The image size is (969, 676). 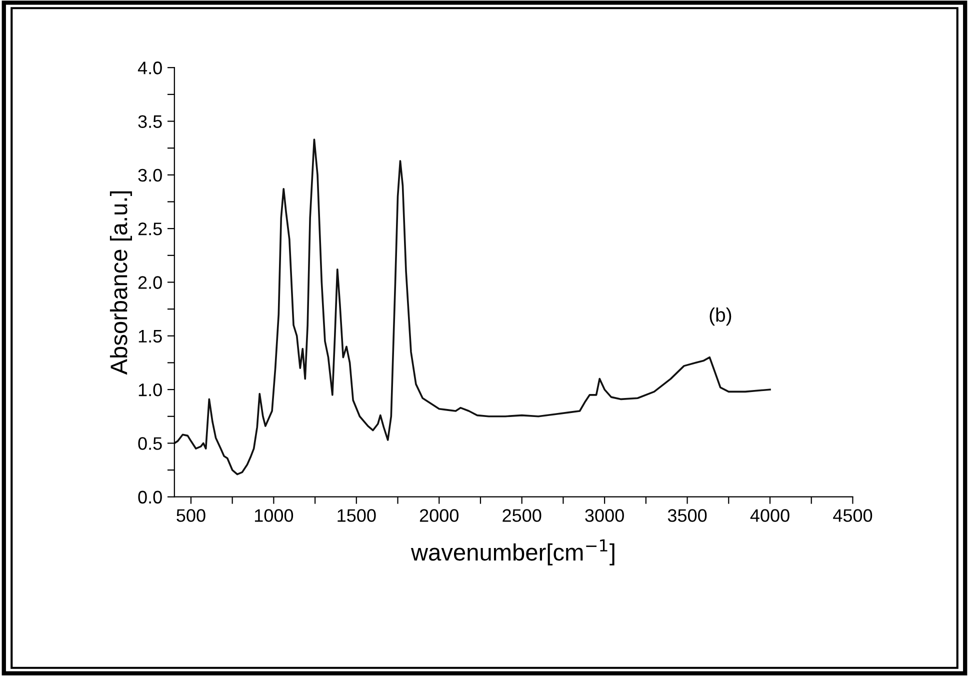 What do you see at coordinates (357, 515) in the screenshot?
I see `x-tick-label: 1500` at bounding box center [357, 515].